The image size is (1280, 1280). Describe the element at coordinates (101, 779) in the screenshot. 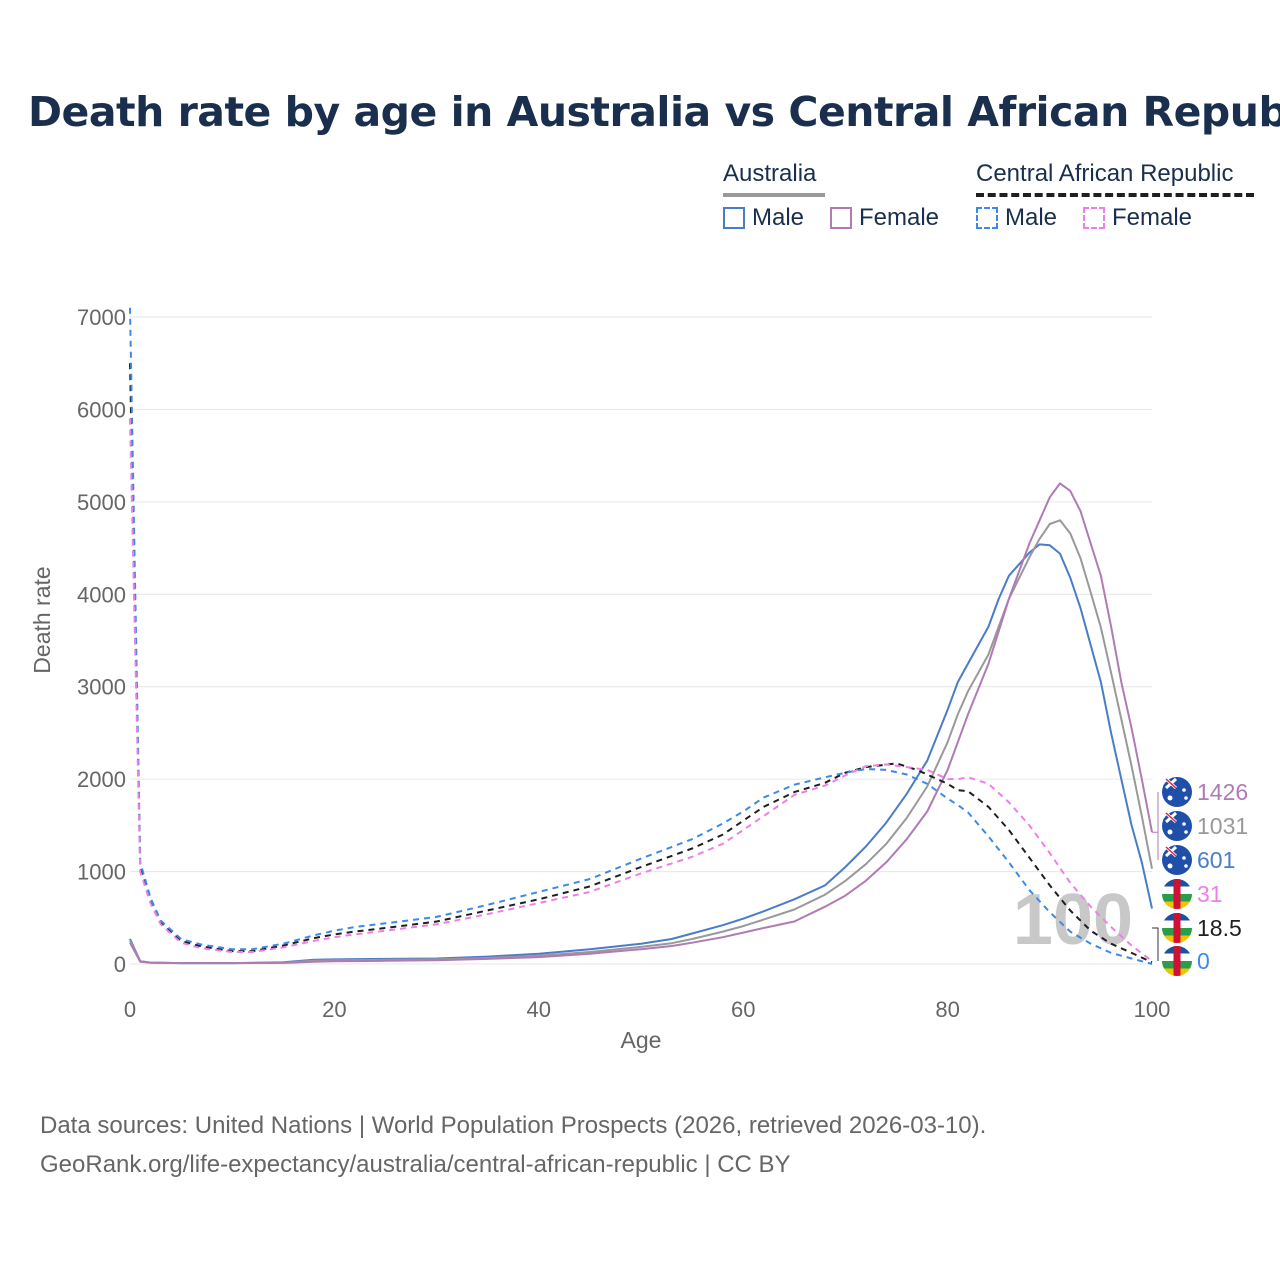

I see `y-tick-label: 2000` at that location.